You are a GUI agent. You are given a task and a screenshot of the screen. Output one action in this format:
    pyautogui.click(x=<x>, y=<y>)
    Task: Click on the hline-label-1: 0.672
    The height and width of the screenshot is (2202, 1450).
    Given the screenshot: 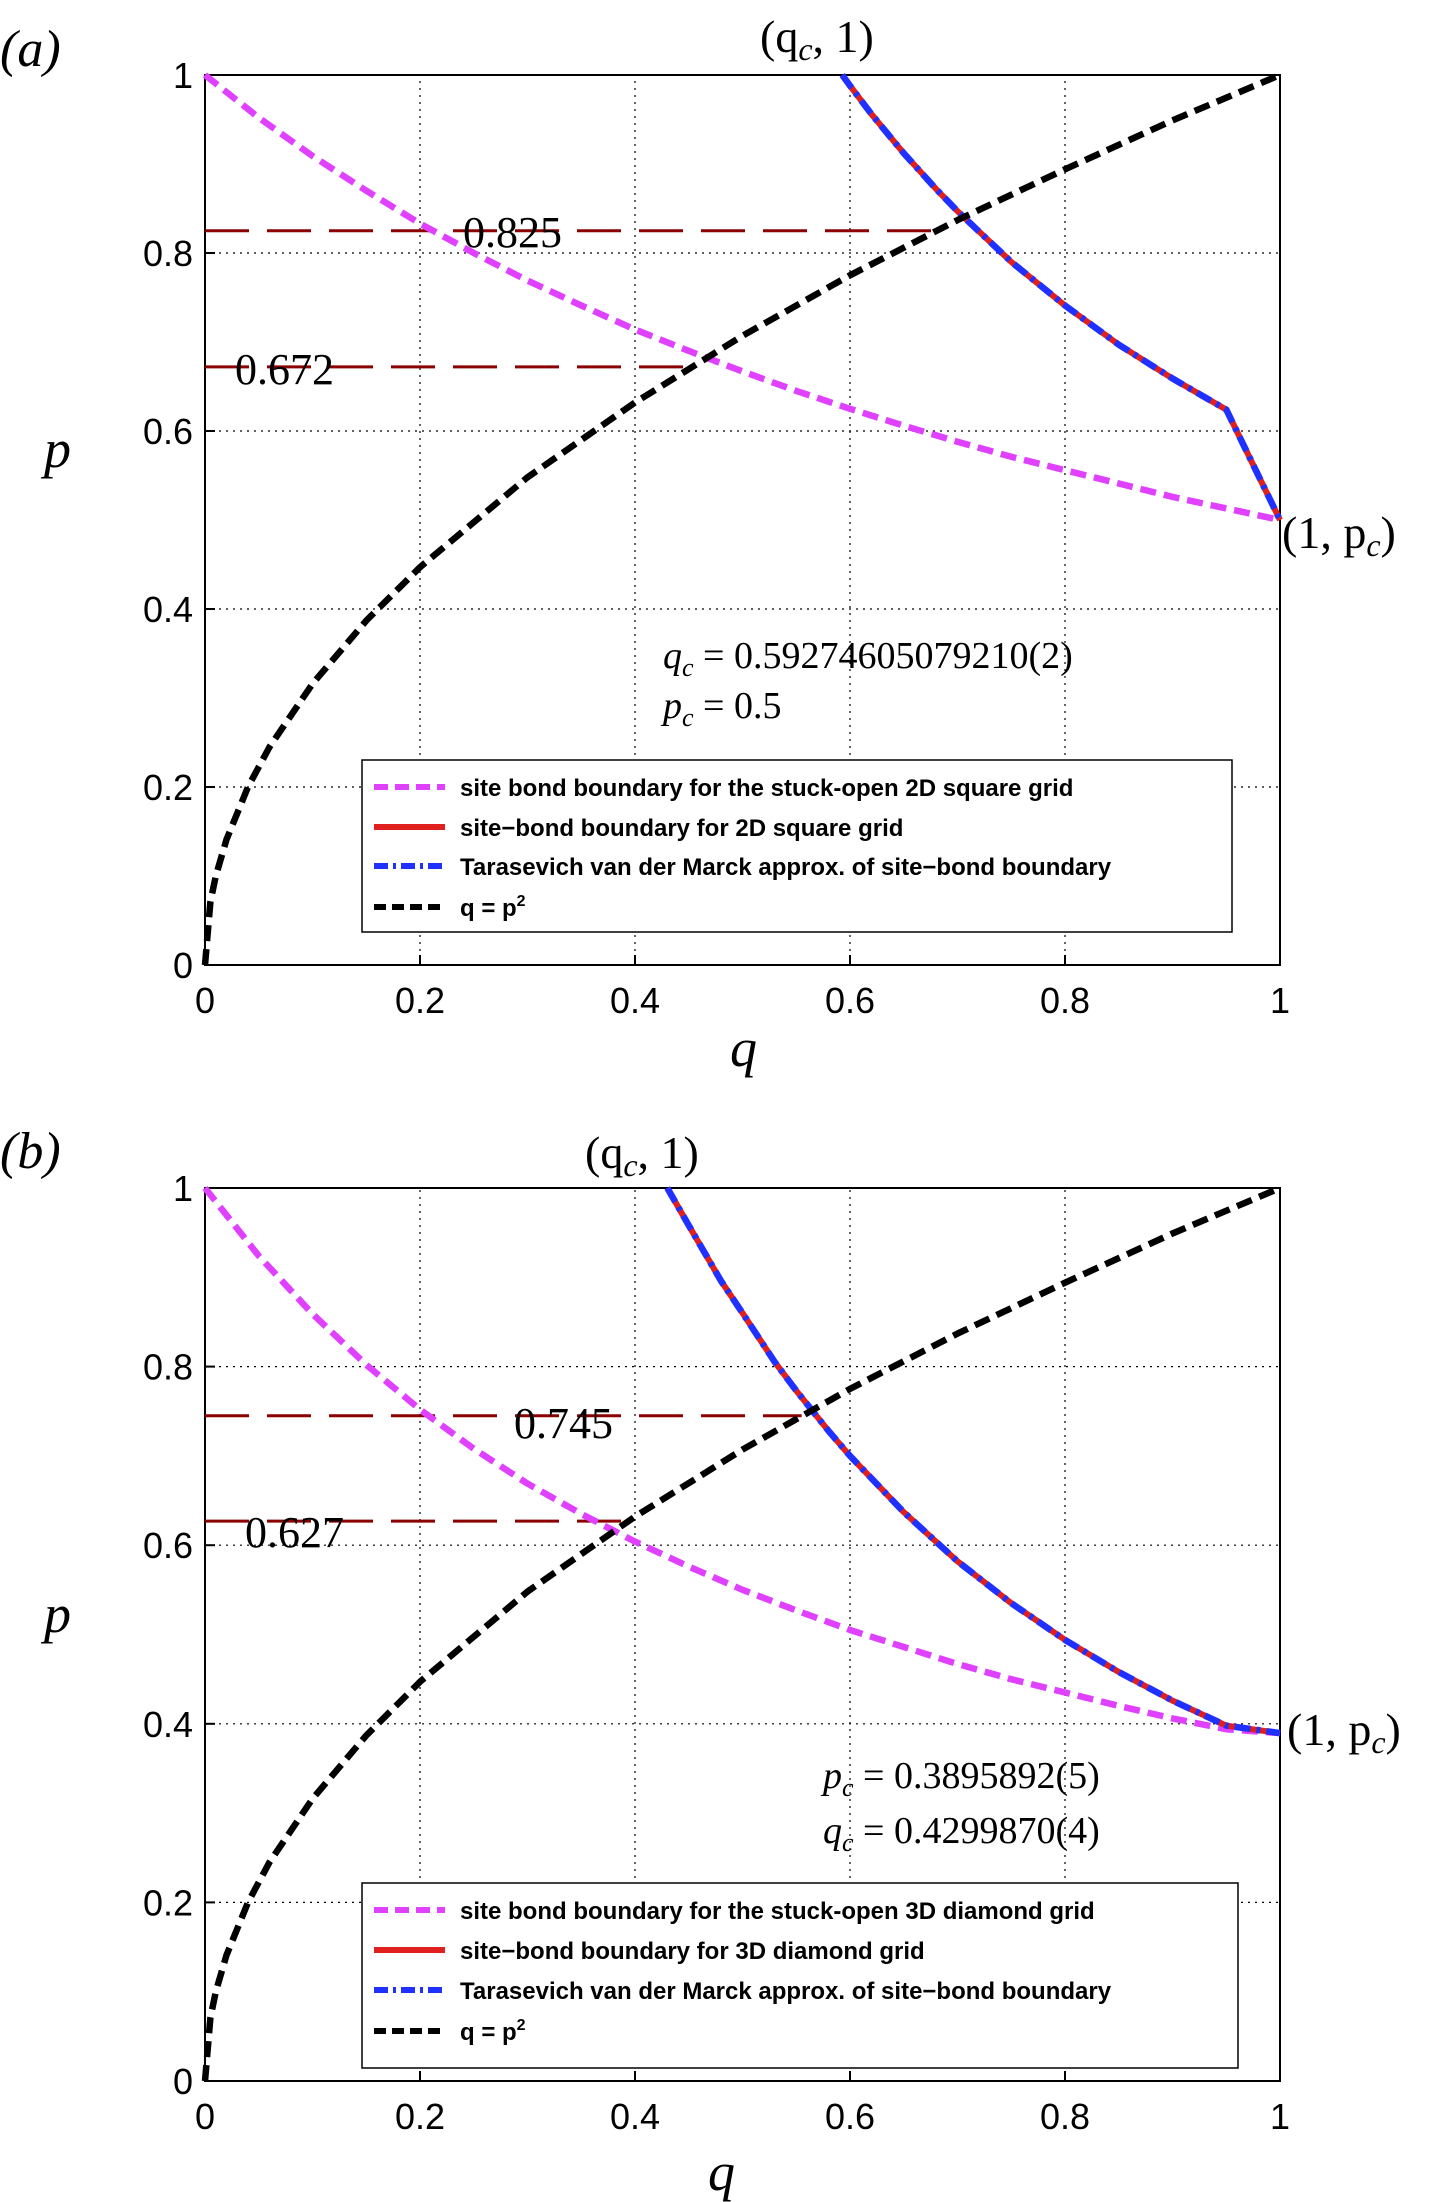 What is the action you would take?
    pyautogui.click(x=284, y=369)
    